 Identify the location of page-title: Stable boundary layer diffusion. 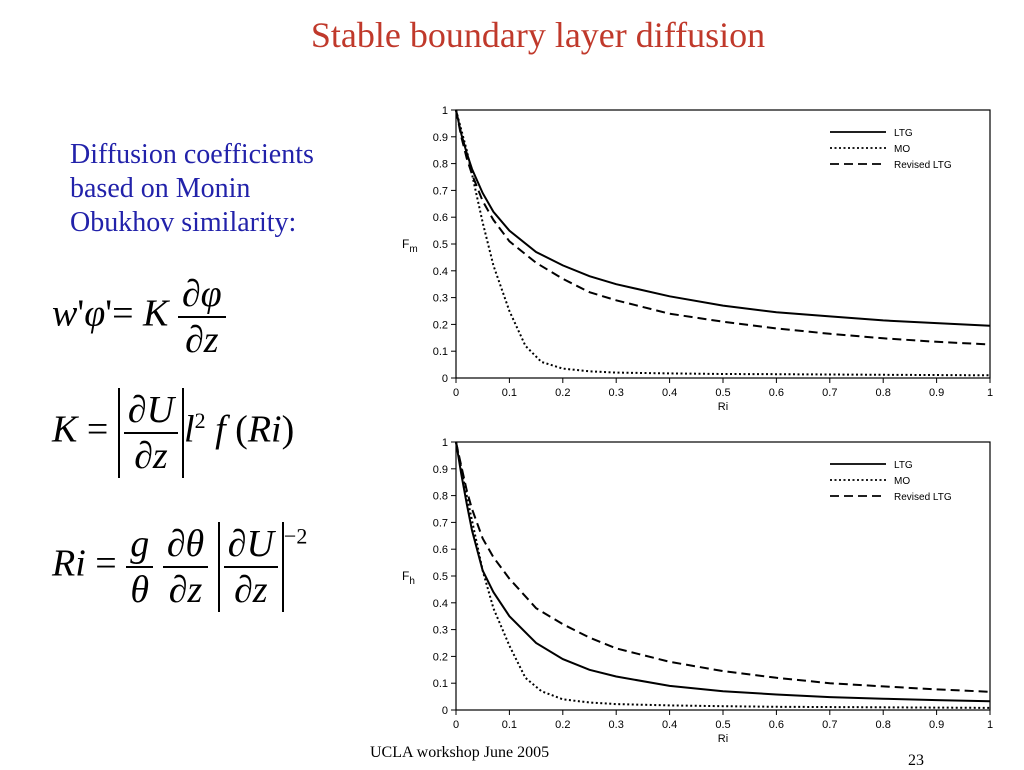
(538, 35).